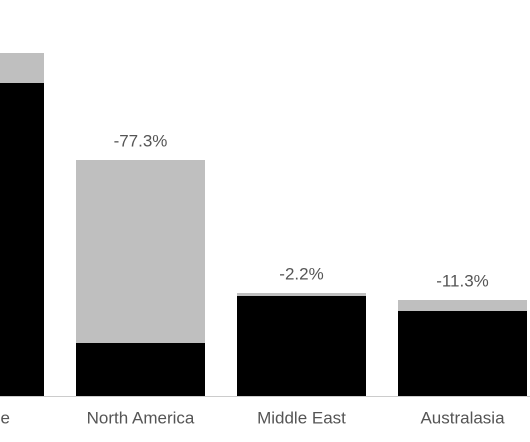  Describe the element at coordinates (141, 417) in the screenshot. I see `x-tick-label: North America` at that location.